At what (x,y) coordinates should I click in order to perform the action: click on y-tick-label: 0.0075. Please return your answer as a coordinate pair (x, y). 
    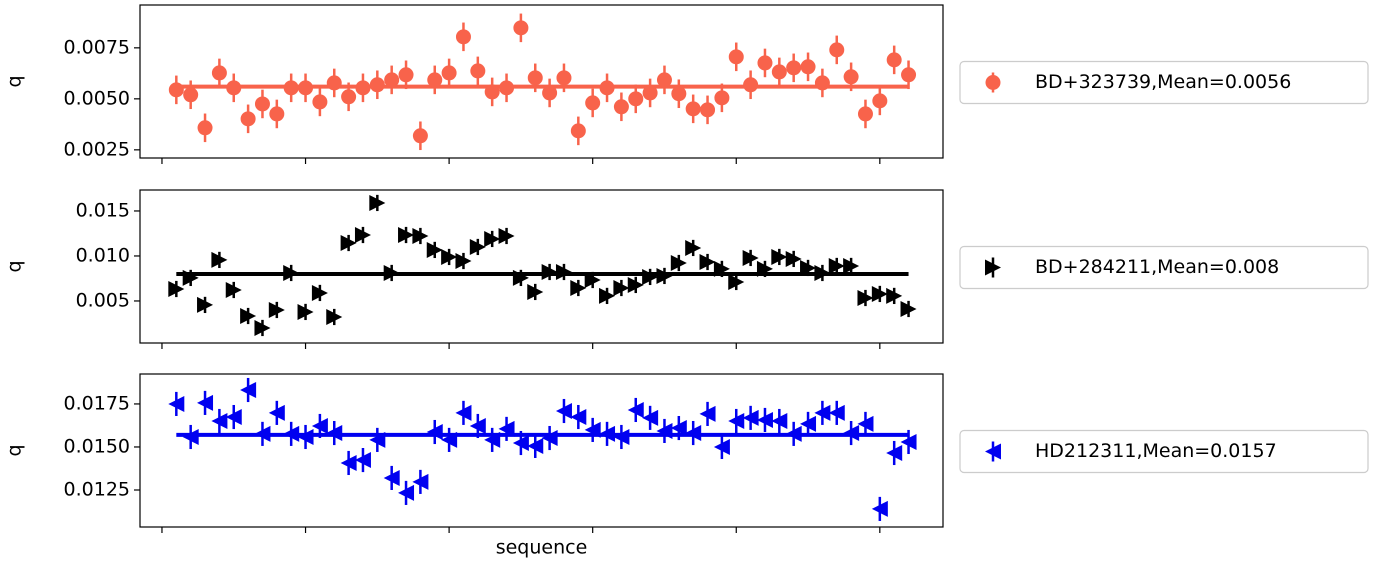
    Looking at the image, I should click on (97, 47).